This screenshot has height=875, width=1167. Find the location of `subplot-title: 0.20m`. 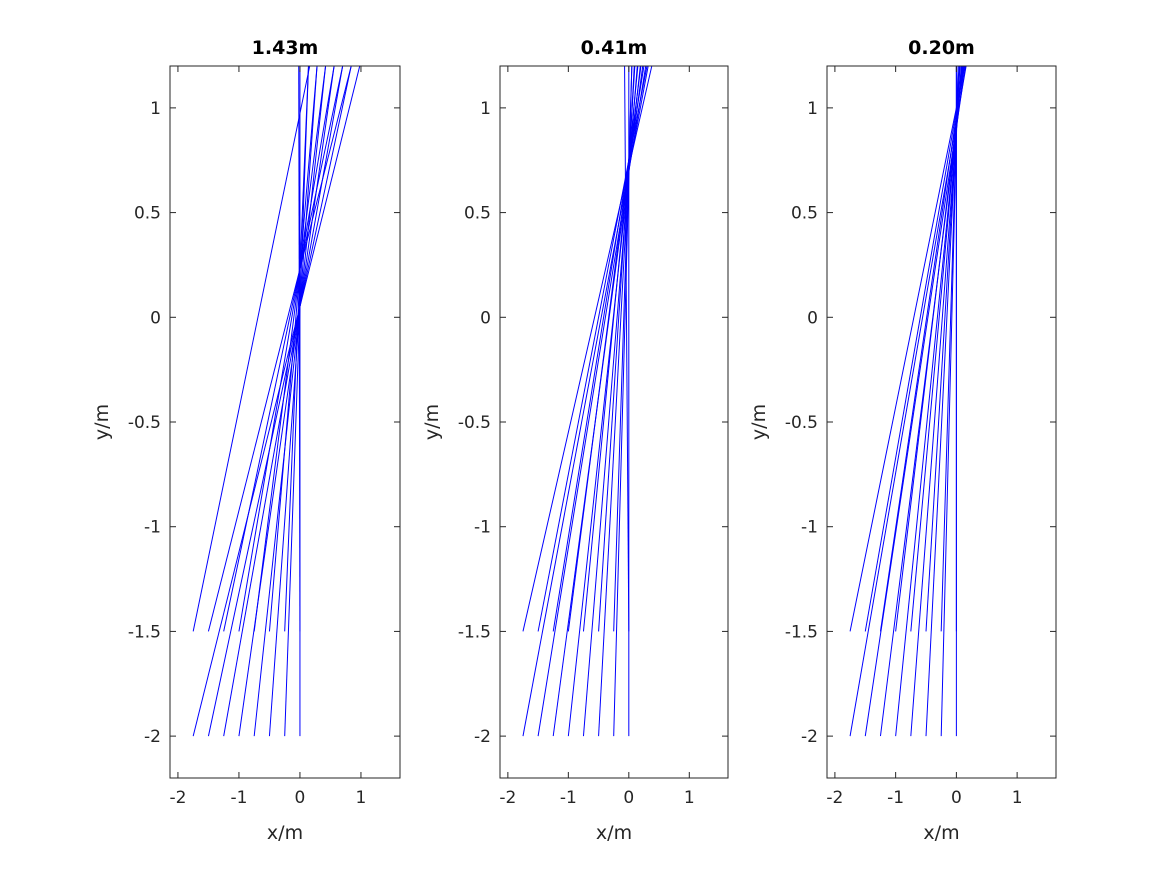

subplot-title: 0.20m is located at coordinates (941, 48).